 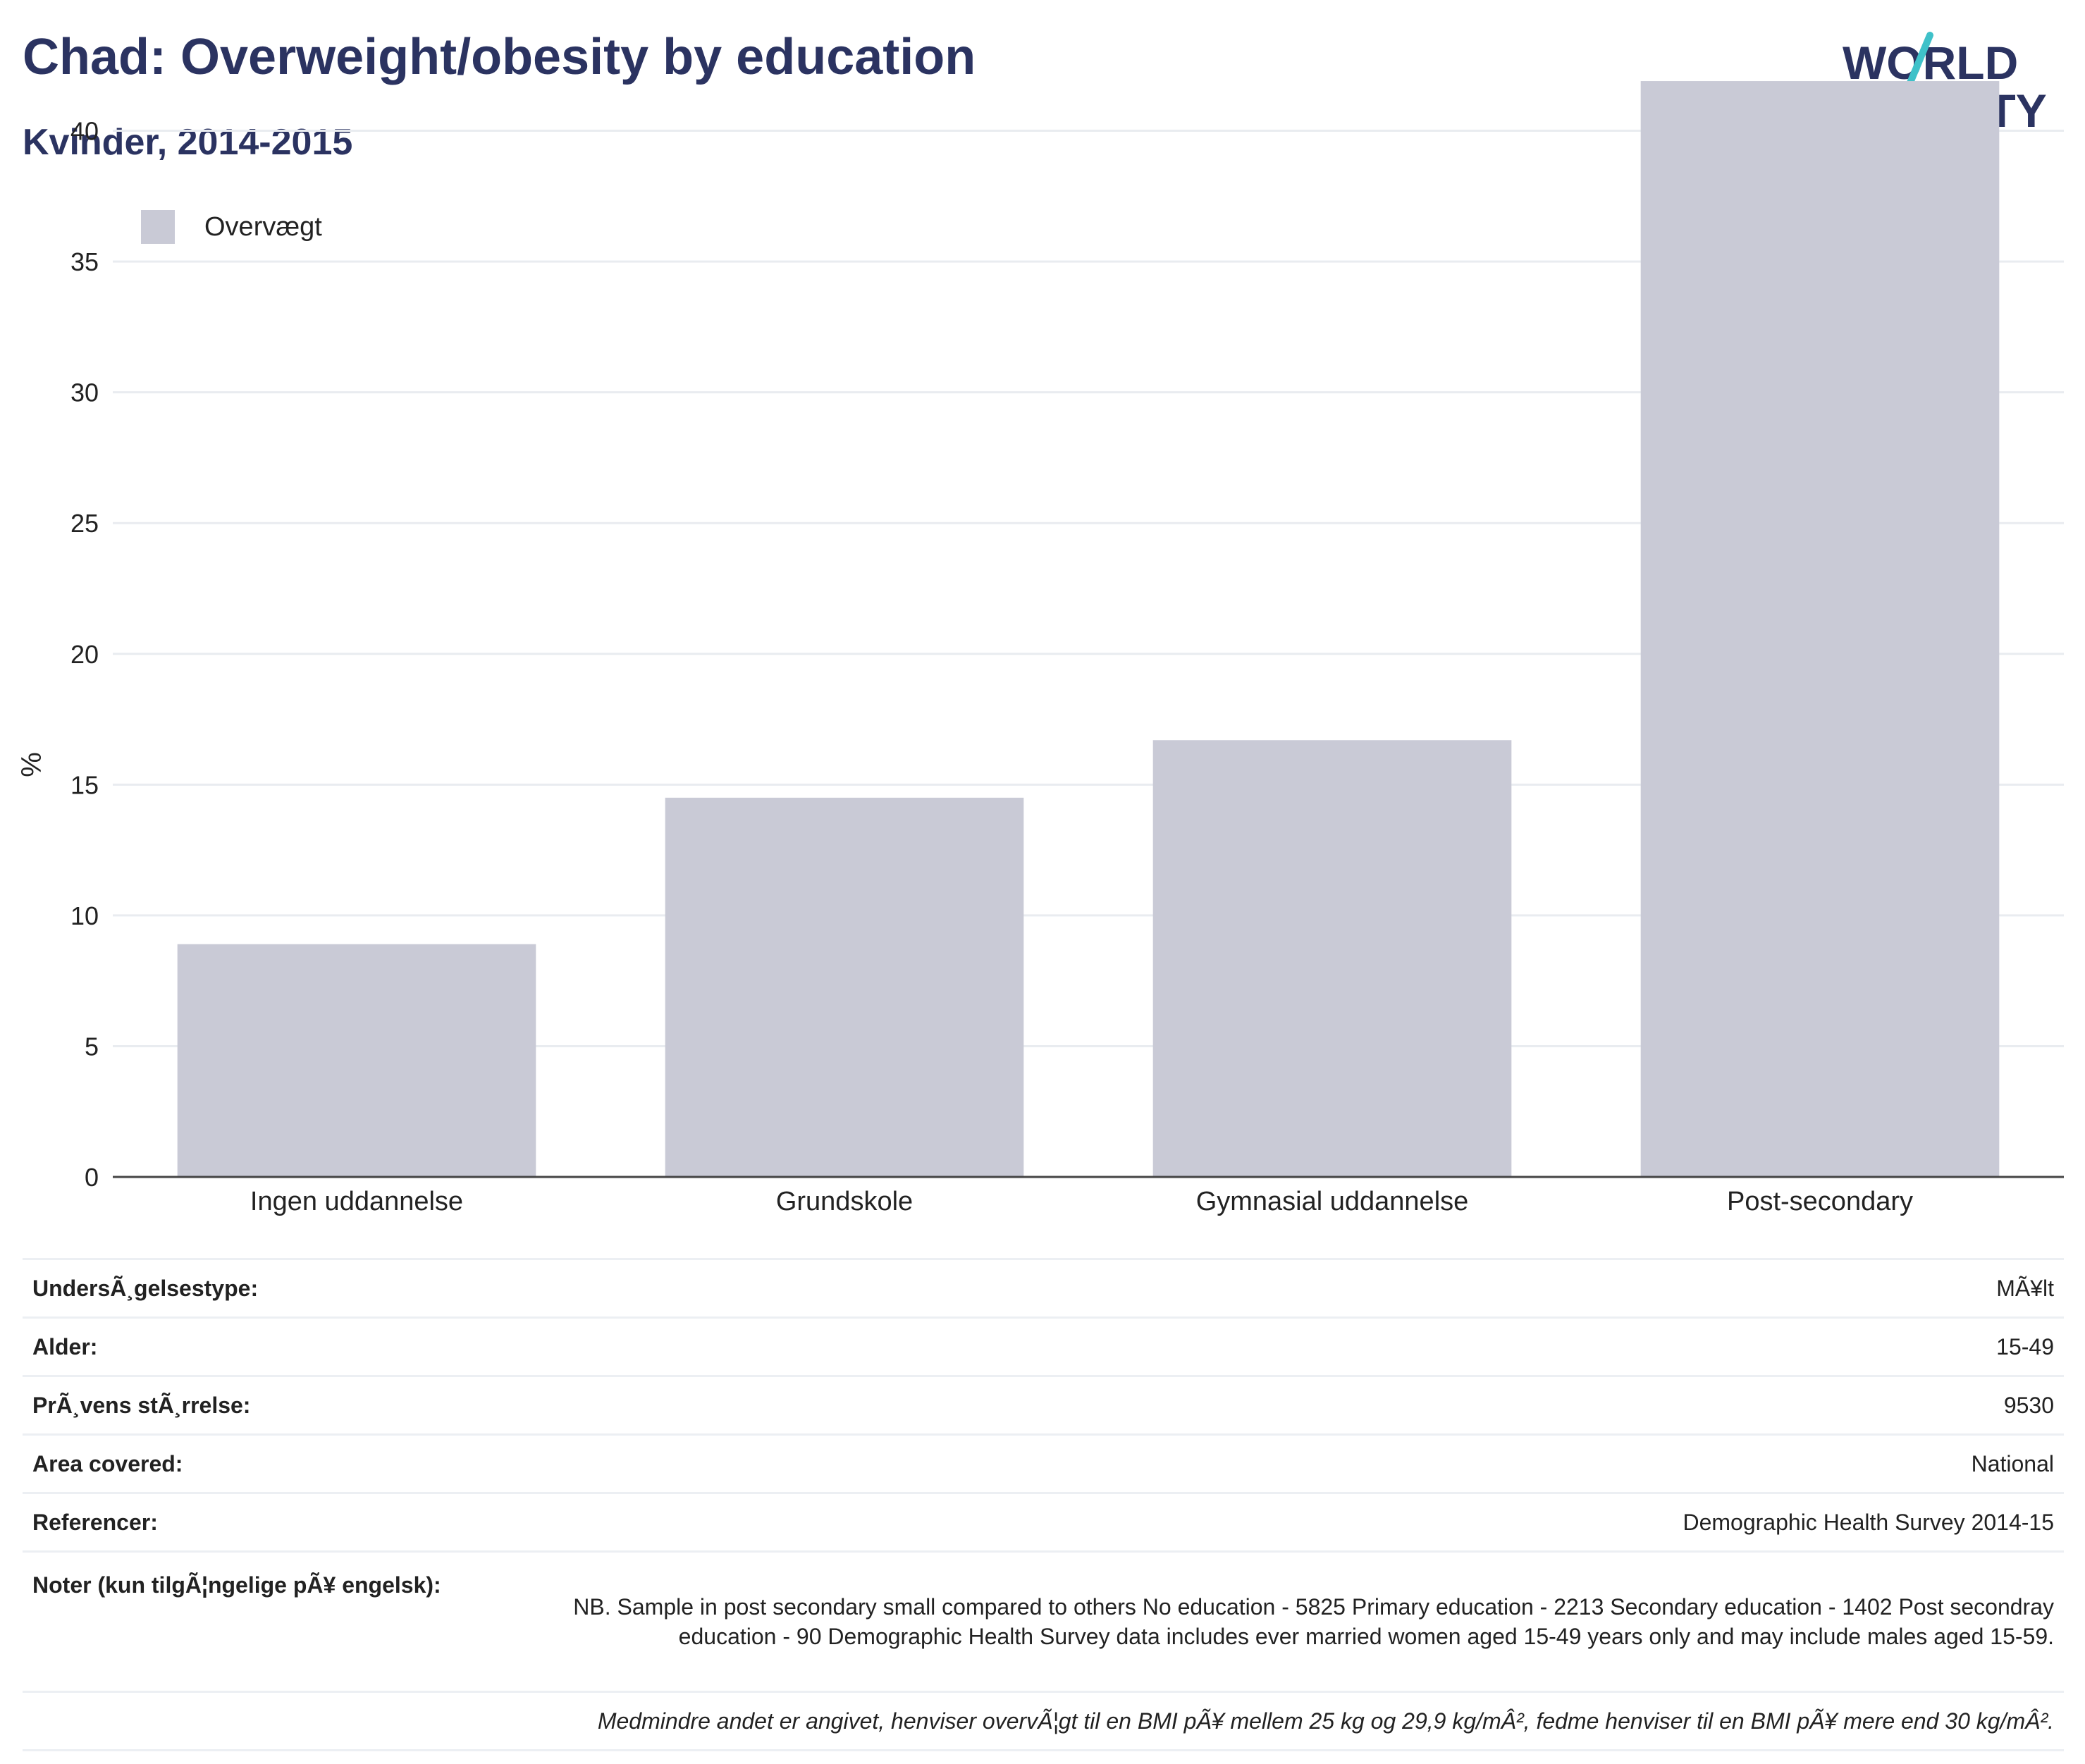 I want to click on y-tick-label: 25, so click(x=84, y=523).